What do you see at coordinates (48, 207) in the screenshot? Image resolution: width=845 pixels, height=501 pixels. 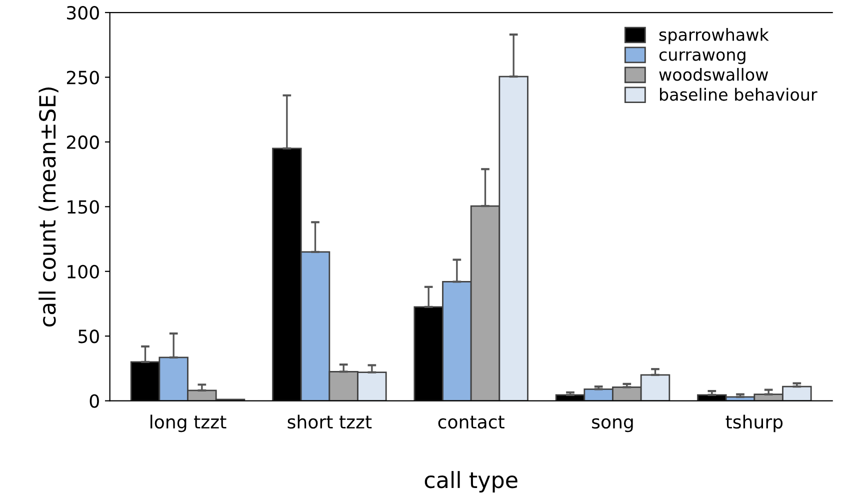 I see `y-axis-title: call count (mean±SE)` at bounding box center [48, 207].